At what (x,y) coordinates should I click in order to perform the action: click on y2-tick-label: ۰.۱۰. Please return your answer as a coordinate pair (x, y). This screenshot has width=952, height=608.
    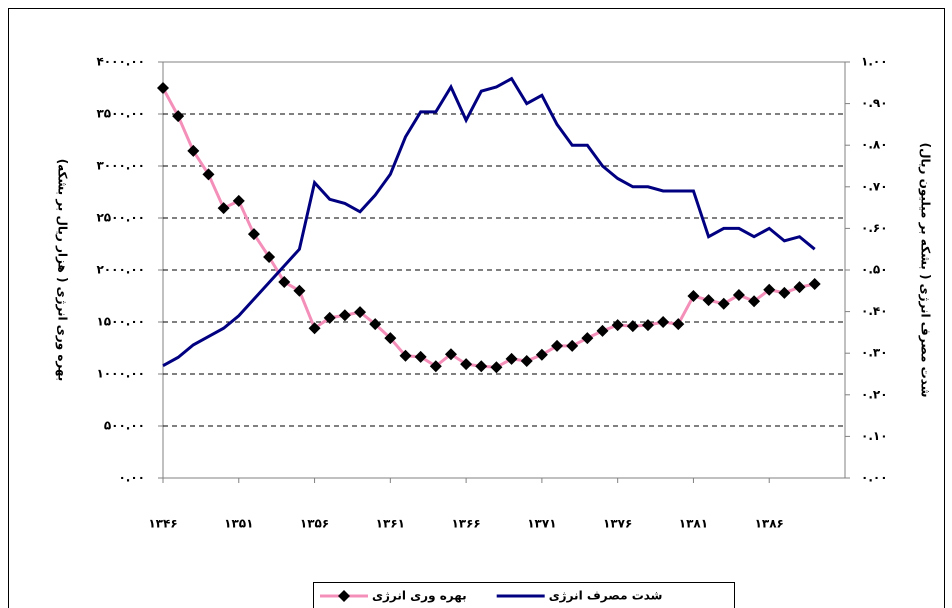
    Looking at the image, I should click on (874, 436).